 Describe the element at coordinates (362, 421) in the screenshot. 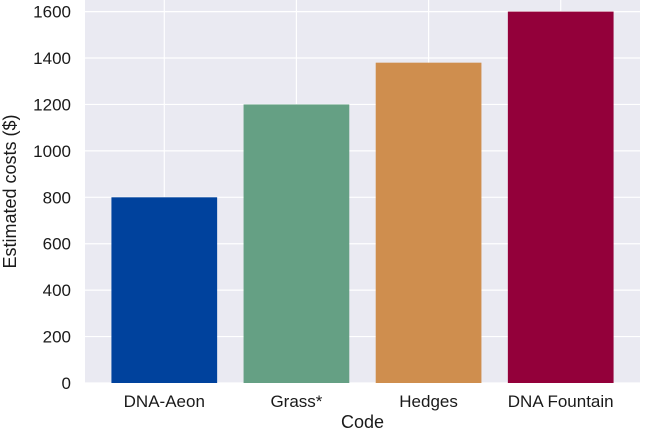

I see `x-axis-label: Code` at that location.